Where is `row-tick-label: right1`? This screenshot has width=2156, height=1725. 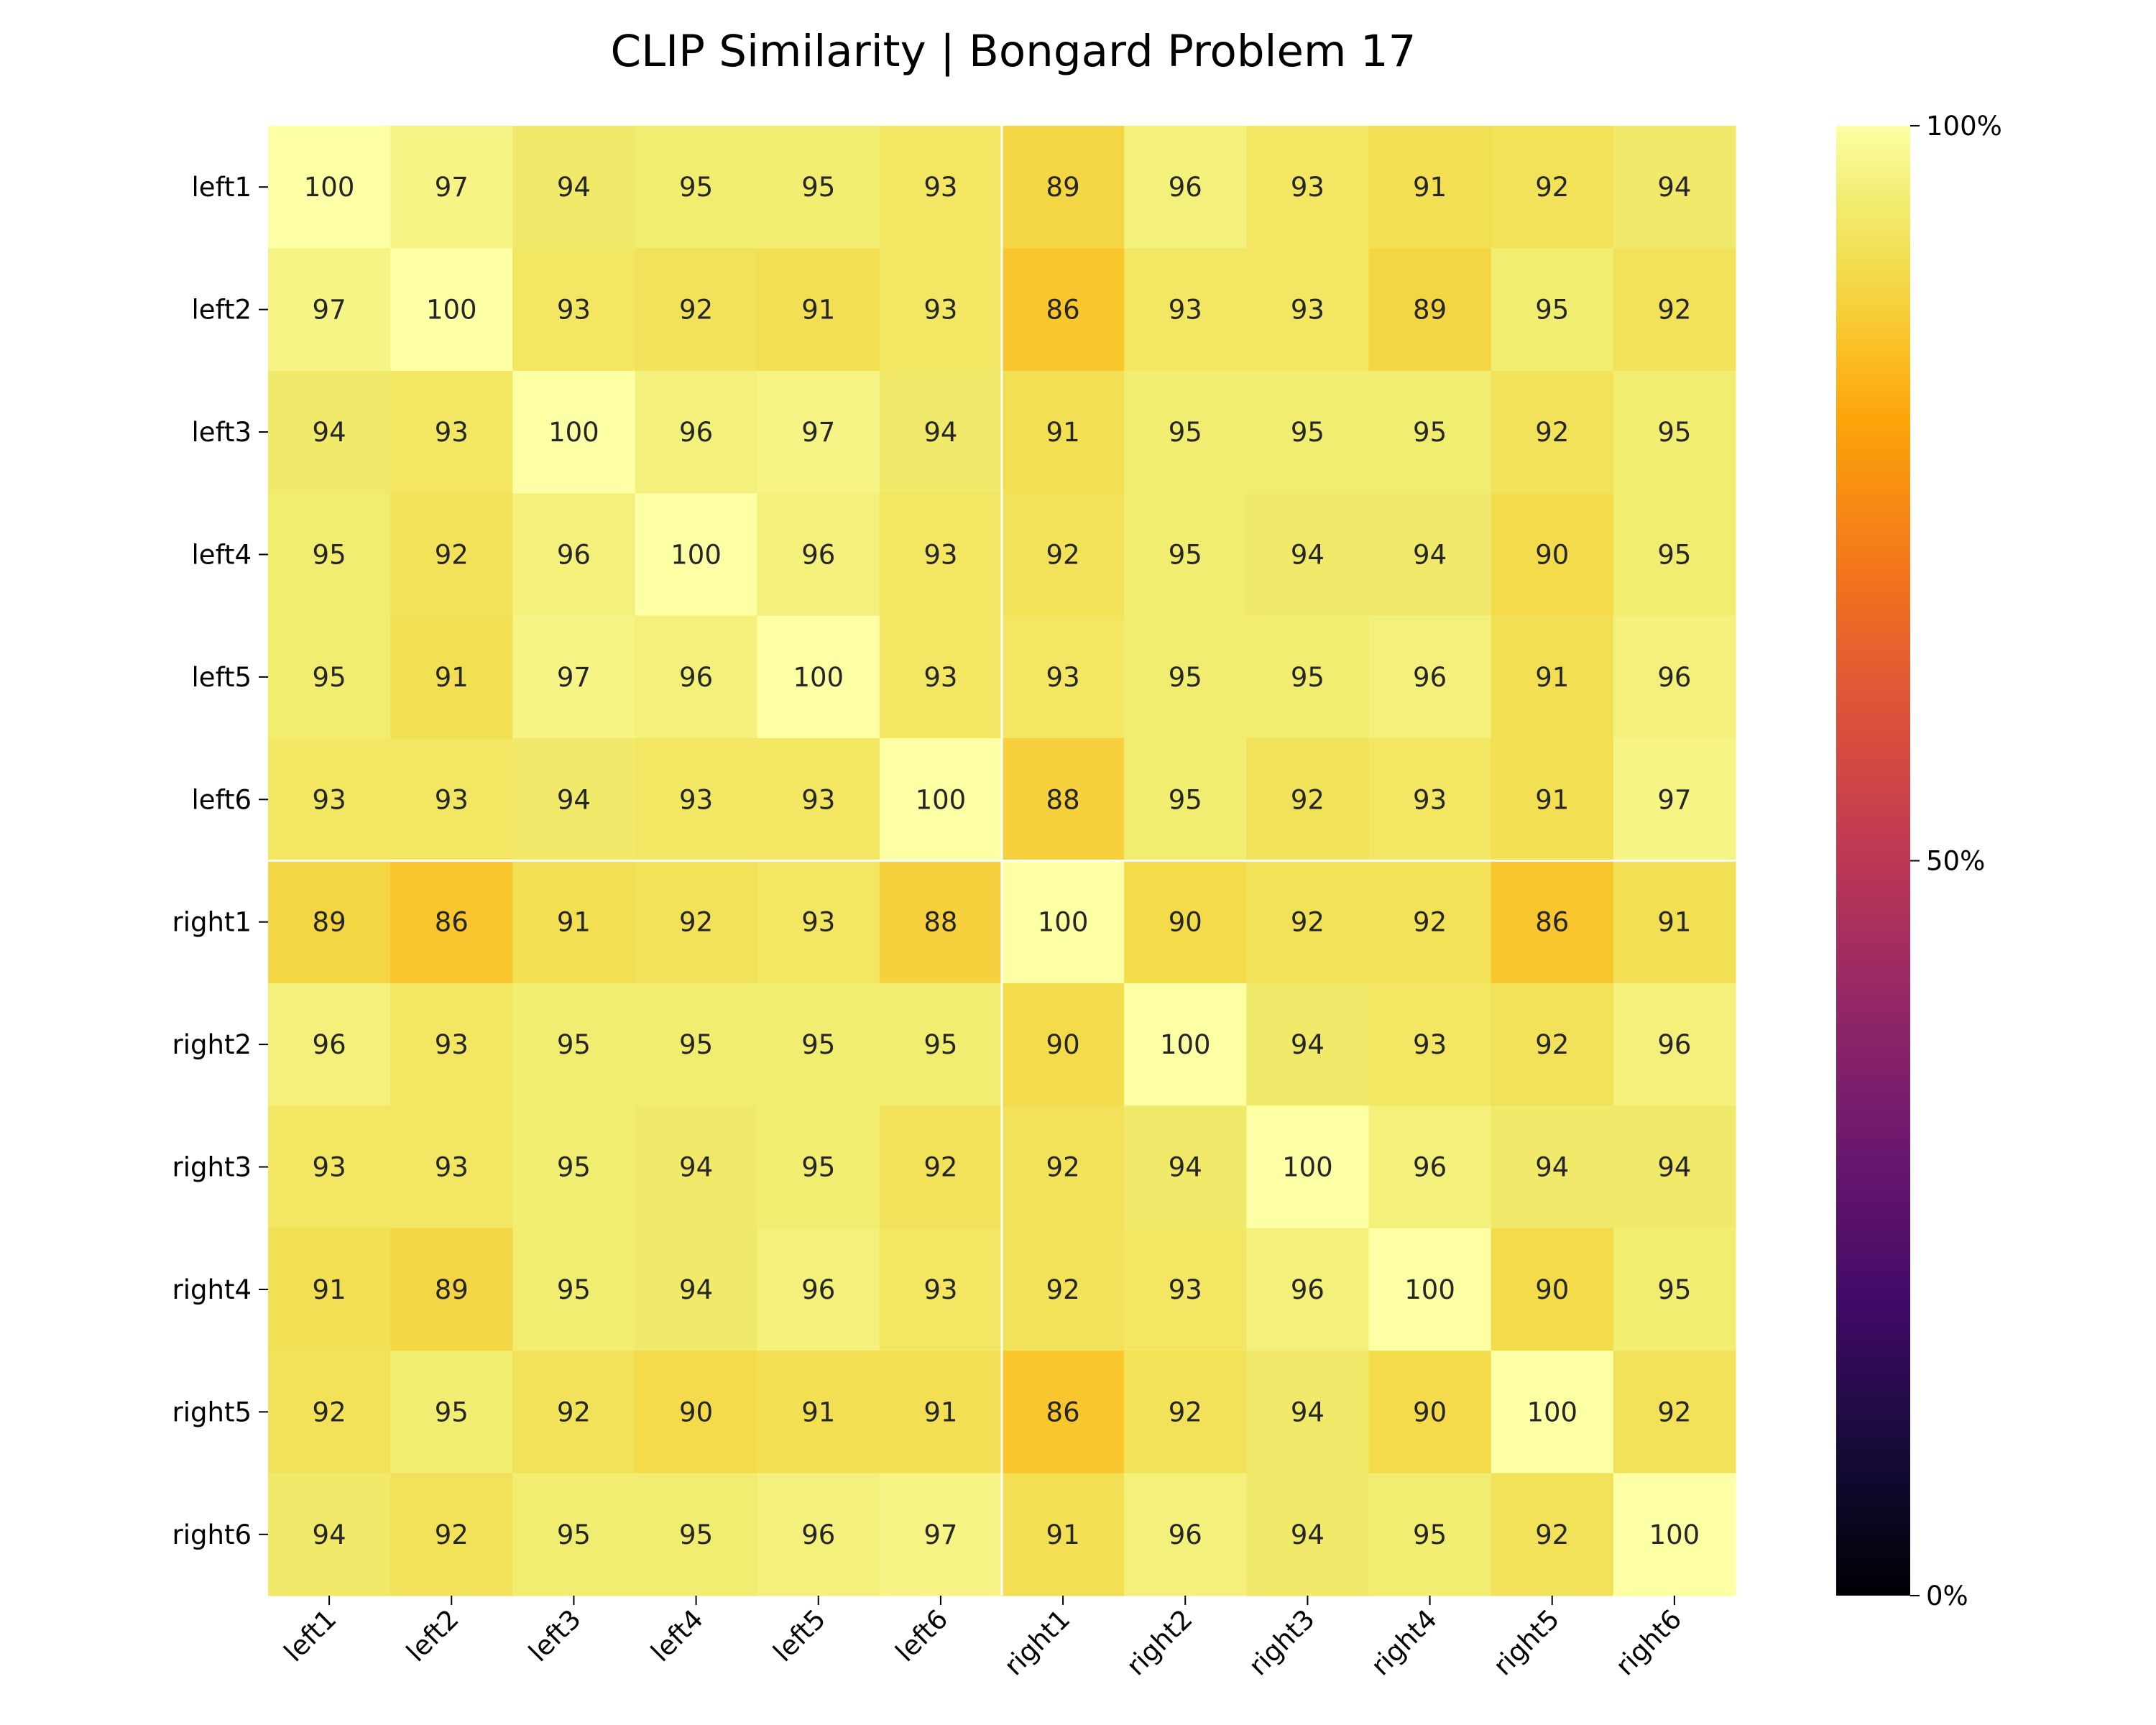
row-tick-label: right1 is located at coordinates (212, 922).